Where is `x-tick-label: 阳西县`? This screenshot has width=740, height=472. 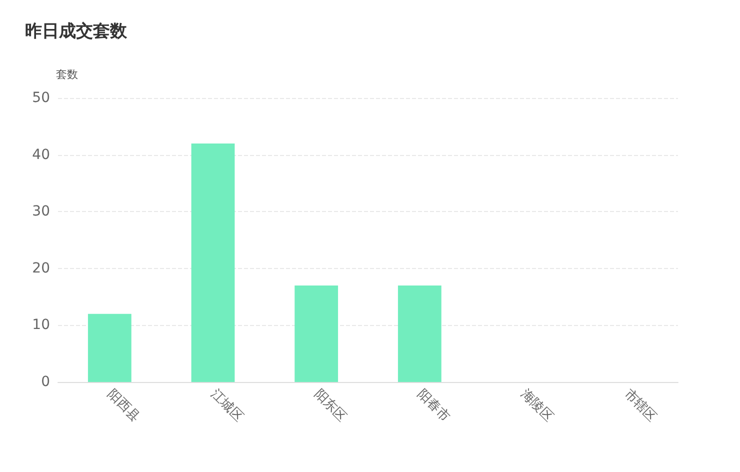 x-tick-label: 阳西县 is located at coordinates (123, 405).